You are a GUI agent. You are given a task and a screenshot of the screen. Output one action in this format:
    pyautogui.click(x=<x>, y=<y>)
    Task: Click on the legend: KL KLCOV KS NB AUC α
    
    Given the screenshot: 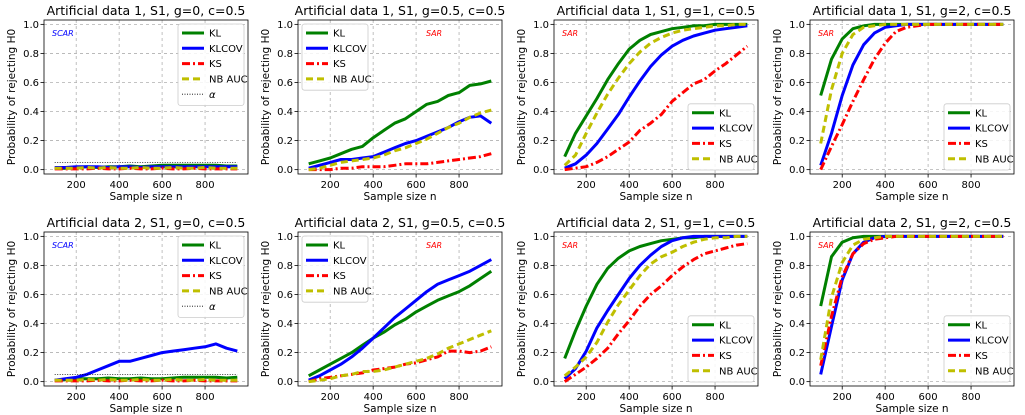 What is the action you would take?
    pyautogui.click(x=212, y=276)
    